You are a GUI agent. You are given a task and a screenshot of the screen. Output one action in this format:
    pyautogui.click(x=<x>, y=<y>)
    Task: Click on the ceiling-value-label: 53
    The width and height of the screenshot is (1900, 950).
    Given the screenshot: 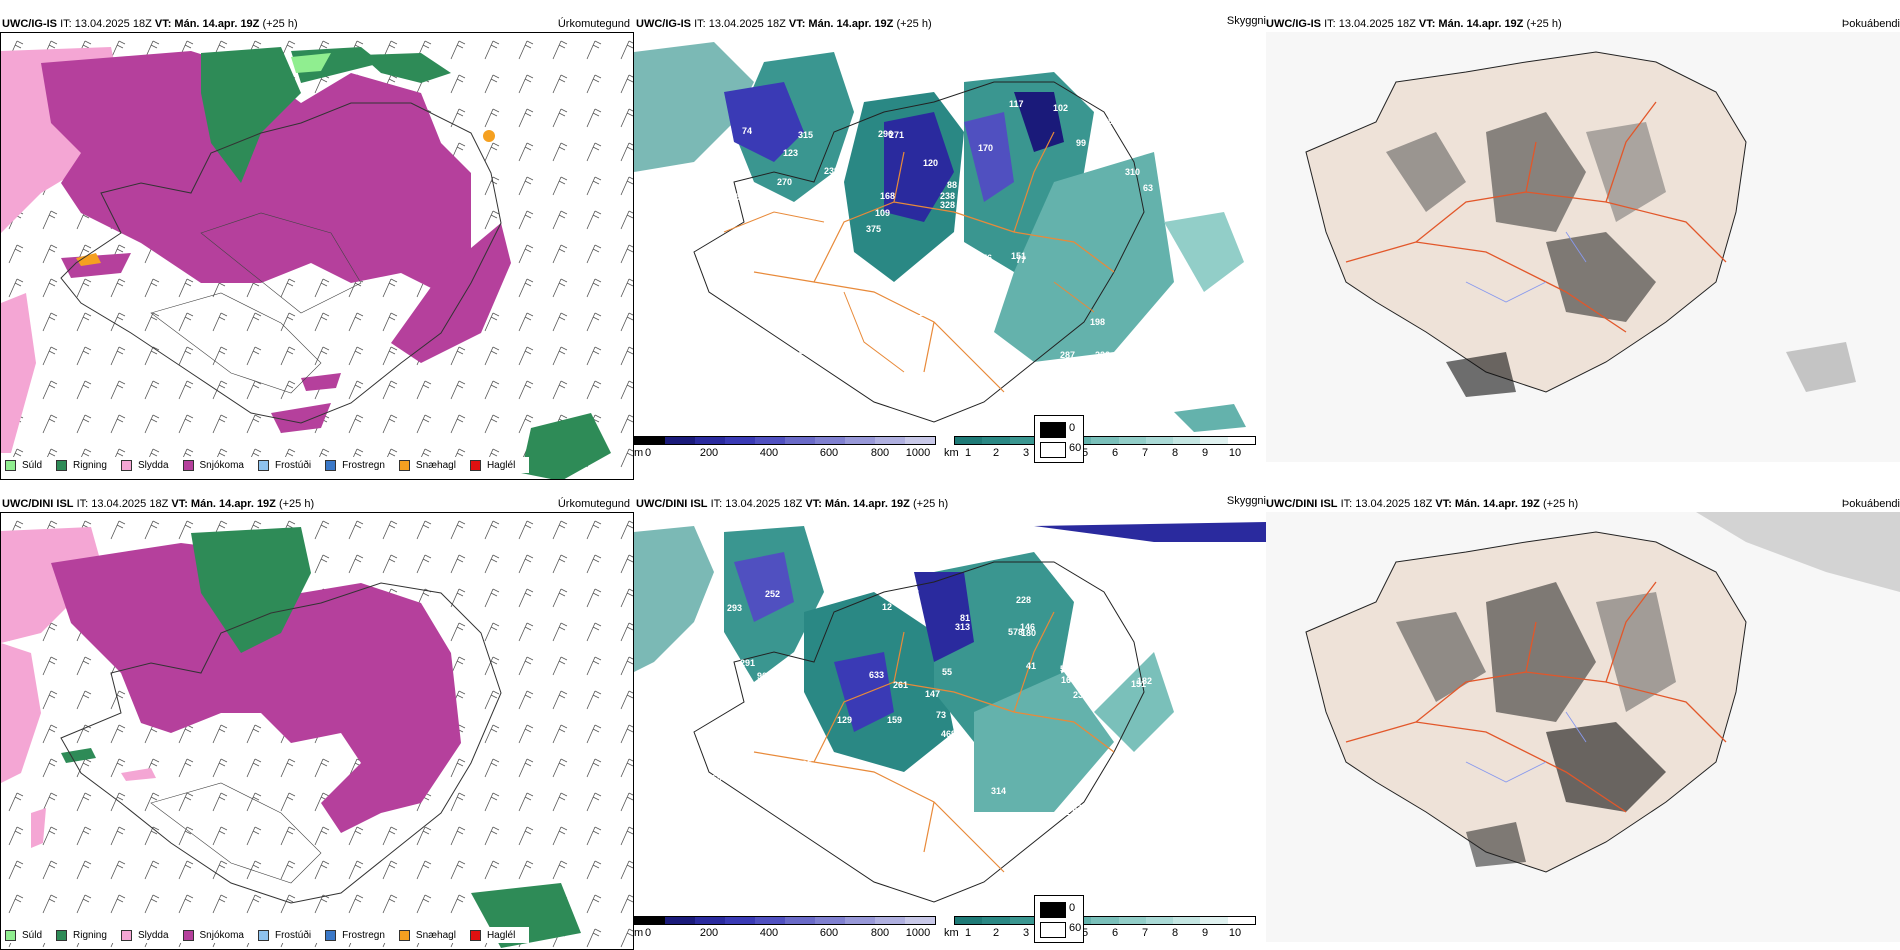 What is the action you would take?
    pyautogui.click(x=1065, y=669)
    